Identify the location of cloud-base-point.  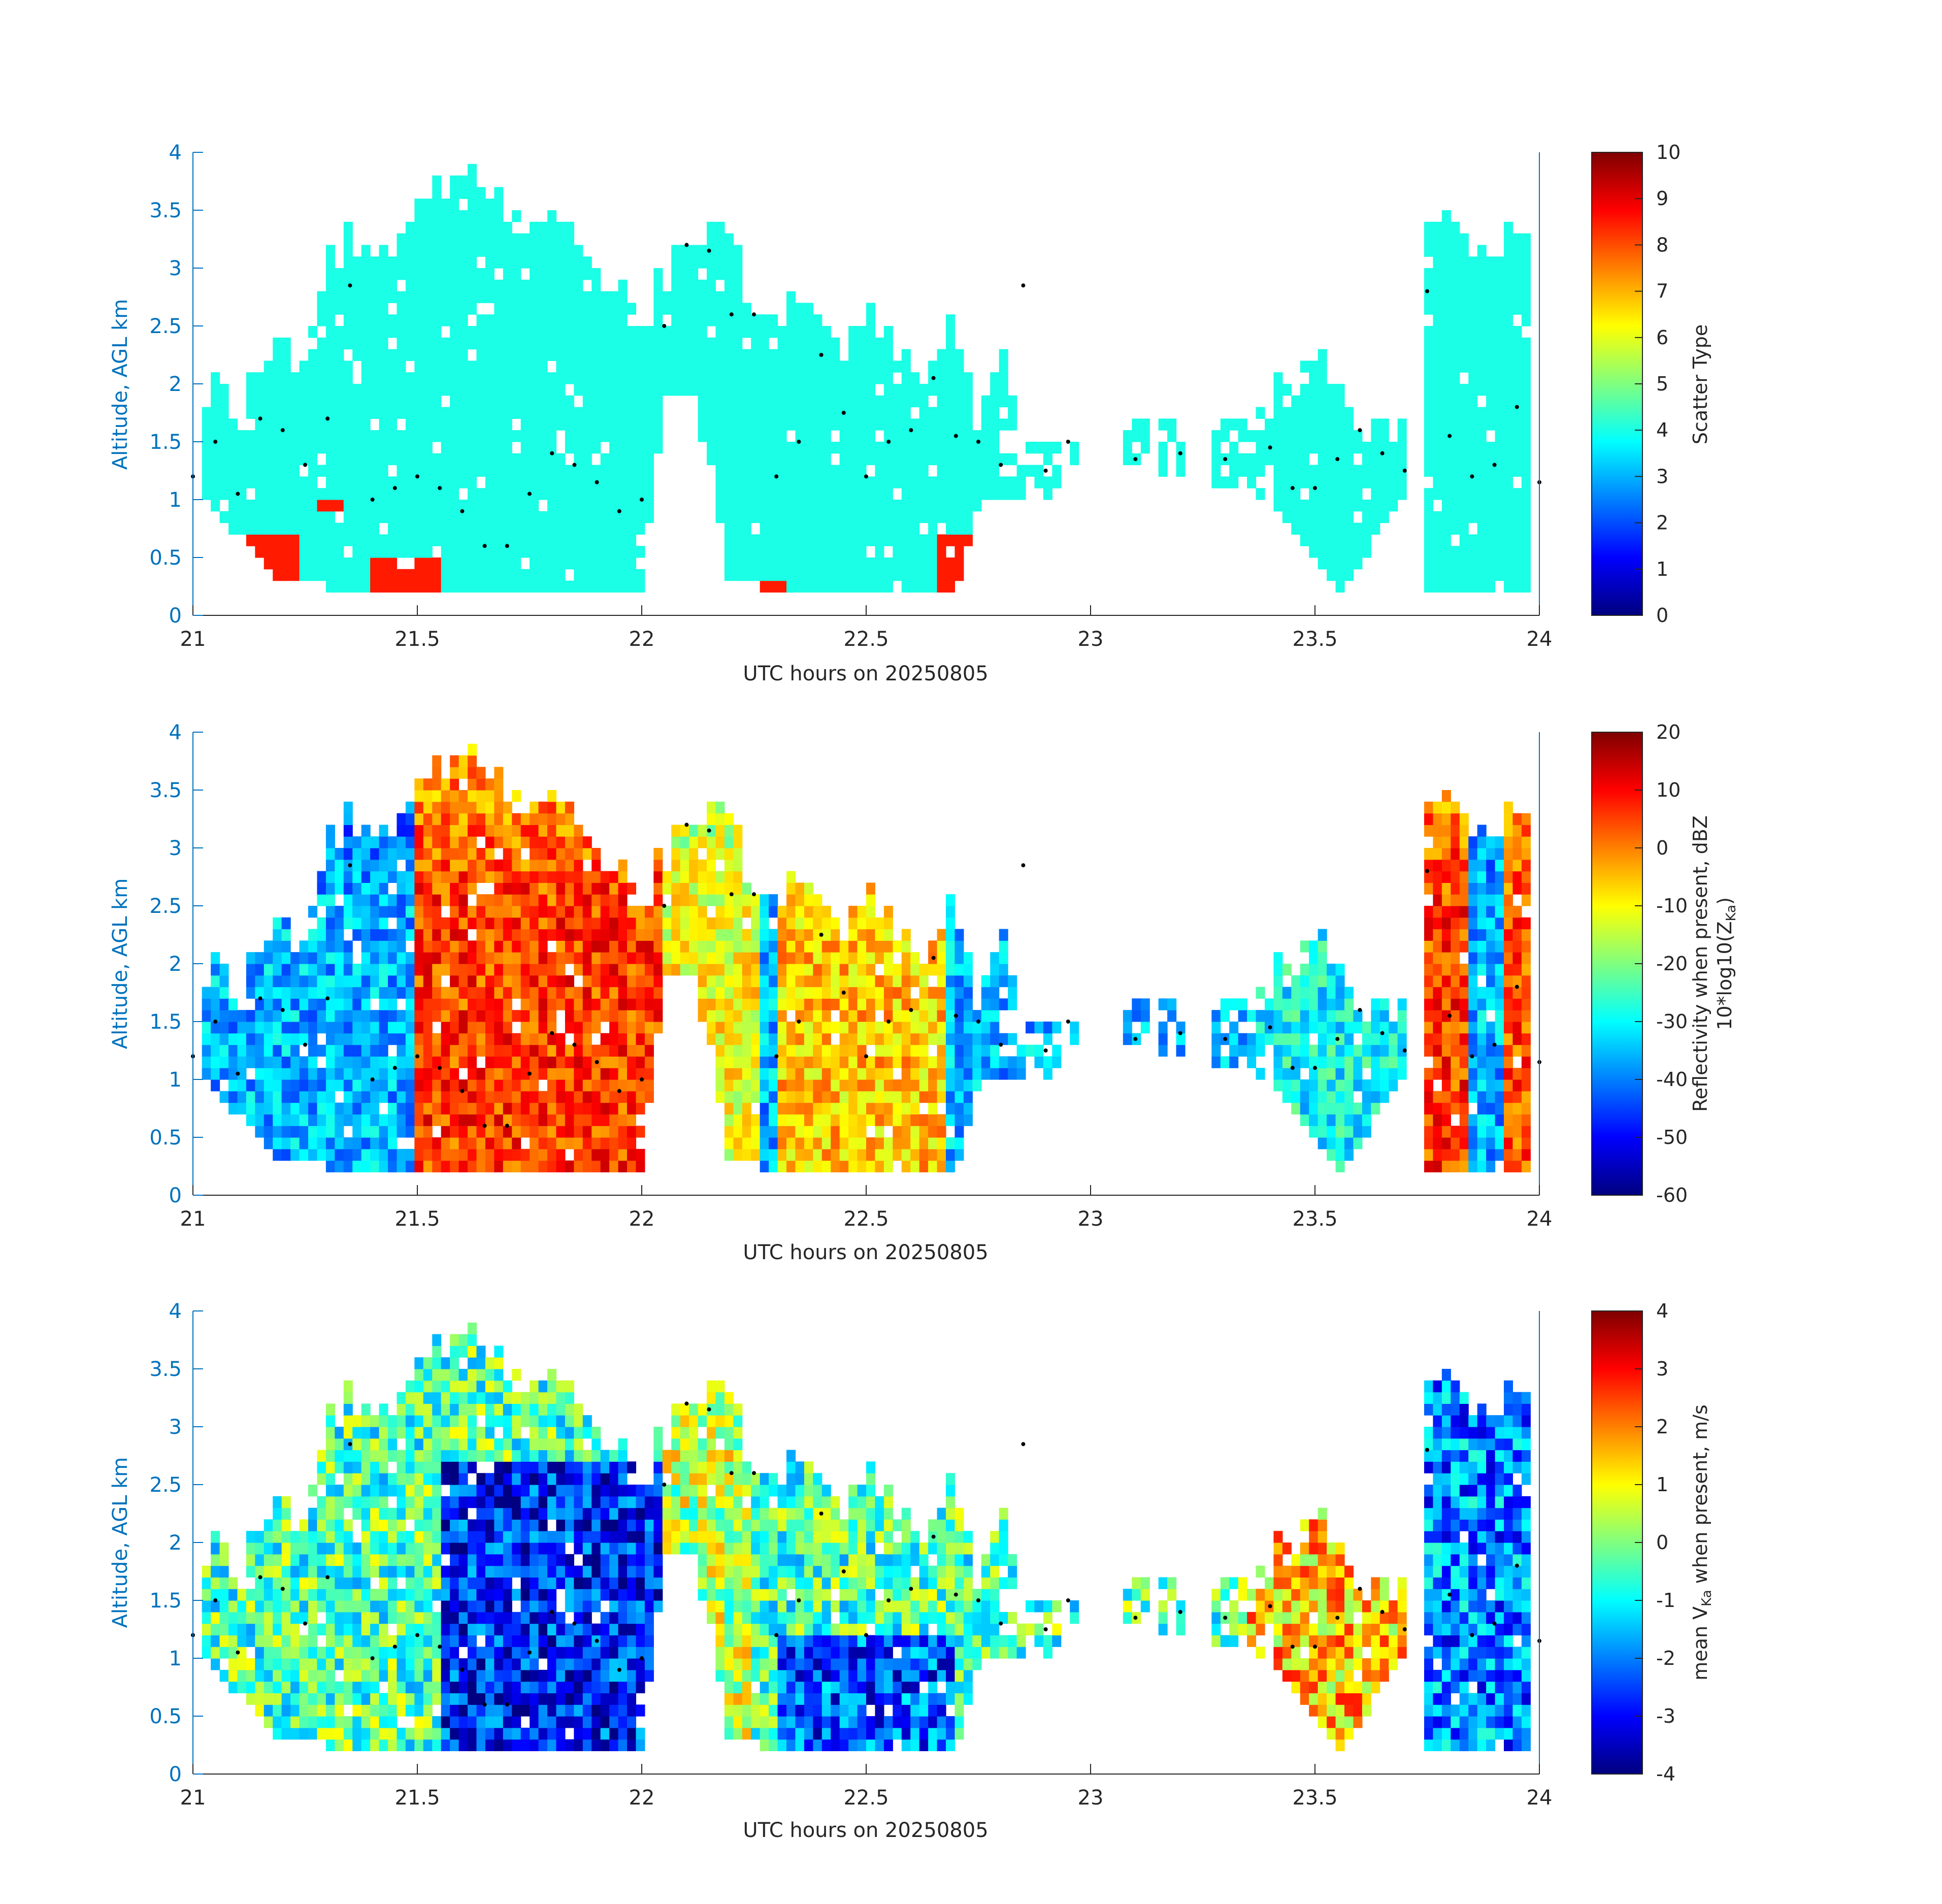
(394, 488).